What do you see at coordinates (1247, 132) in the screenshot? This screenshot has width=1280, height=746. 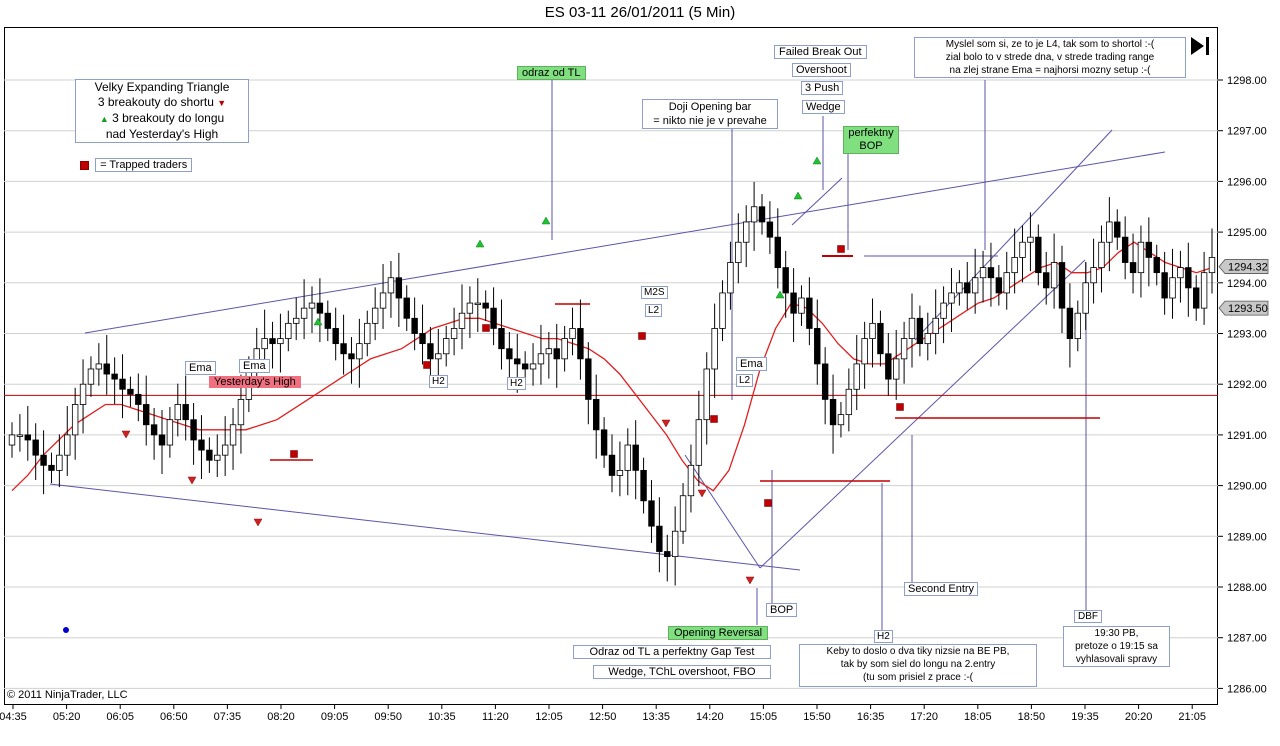 I see `y-tick-label: 1297.00` at bounding box center [1247, 132].